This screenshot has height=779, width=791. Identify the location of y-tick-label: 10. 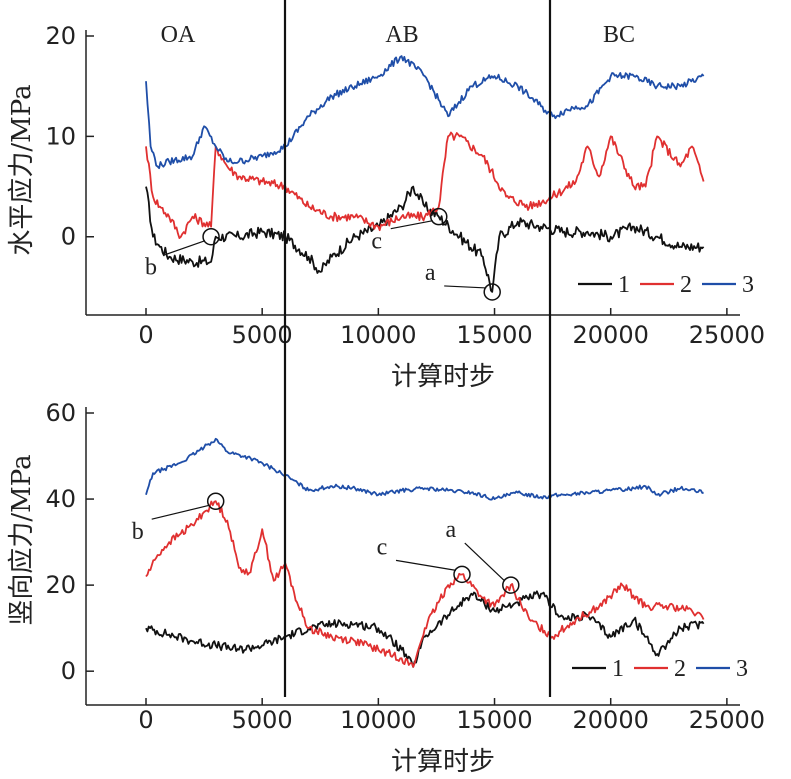
(60, 136).